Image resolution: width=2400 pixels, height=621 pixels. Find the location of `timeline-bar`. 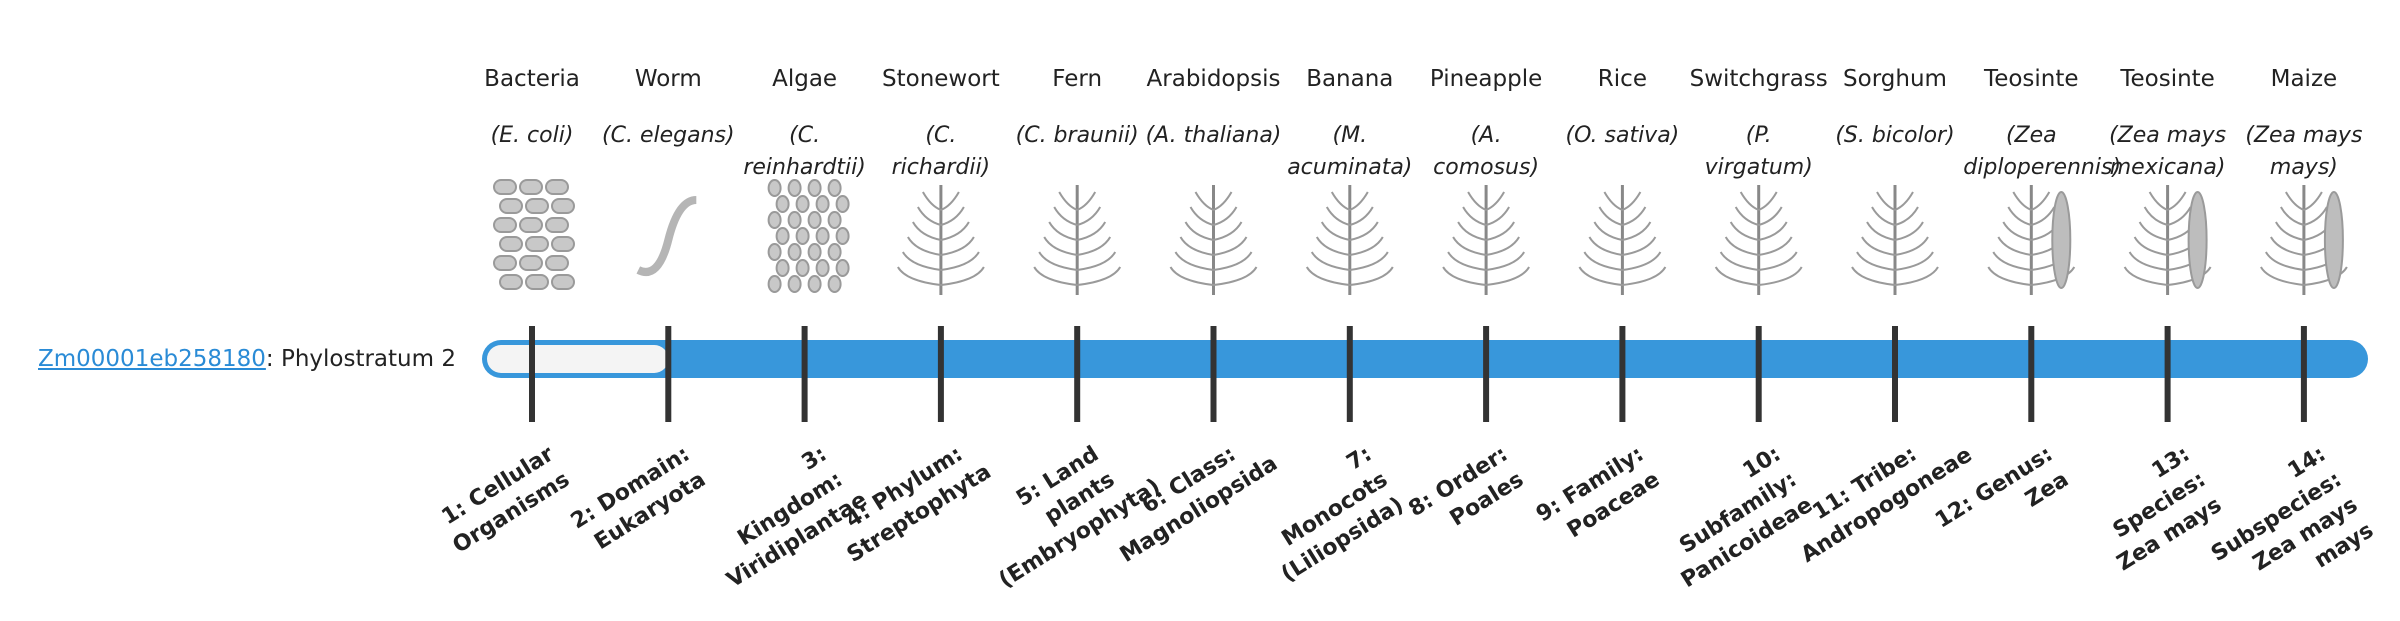

timeline-bar is located at coordinates (1425, 359).